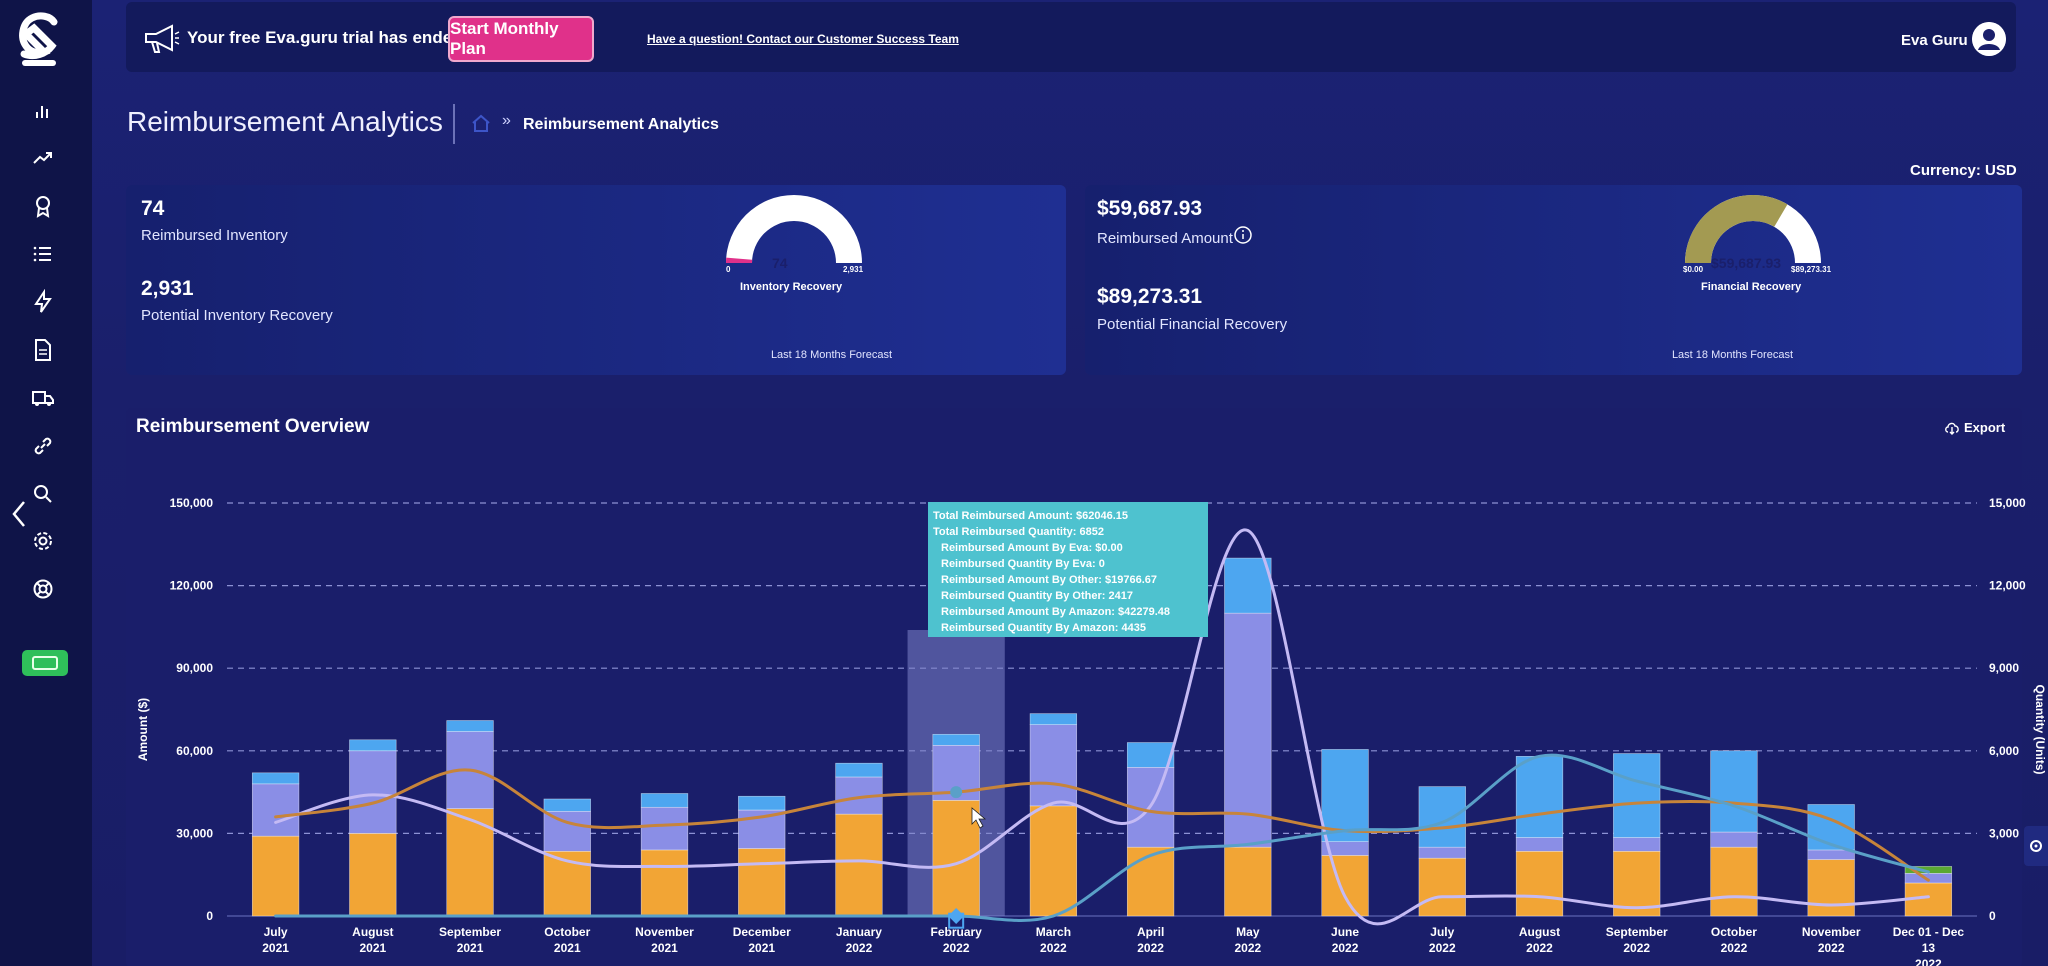  Describe the element at coordinates (1539, 932) in the screenshot. I see `x-tick-label: August` at that location.